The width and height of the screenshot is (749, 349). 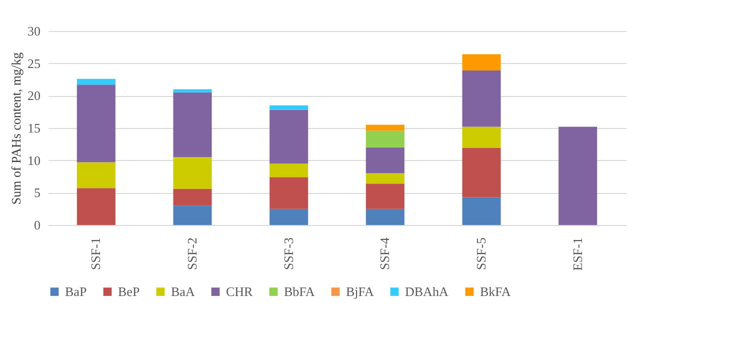 I want to click on legend-label: BkFA, so click(x=496, y=291).